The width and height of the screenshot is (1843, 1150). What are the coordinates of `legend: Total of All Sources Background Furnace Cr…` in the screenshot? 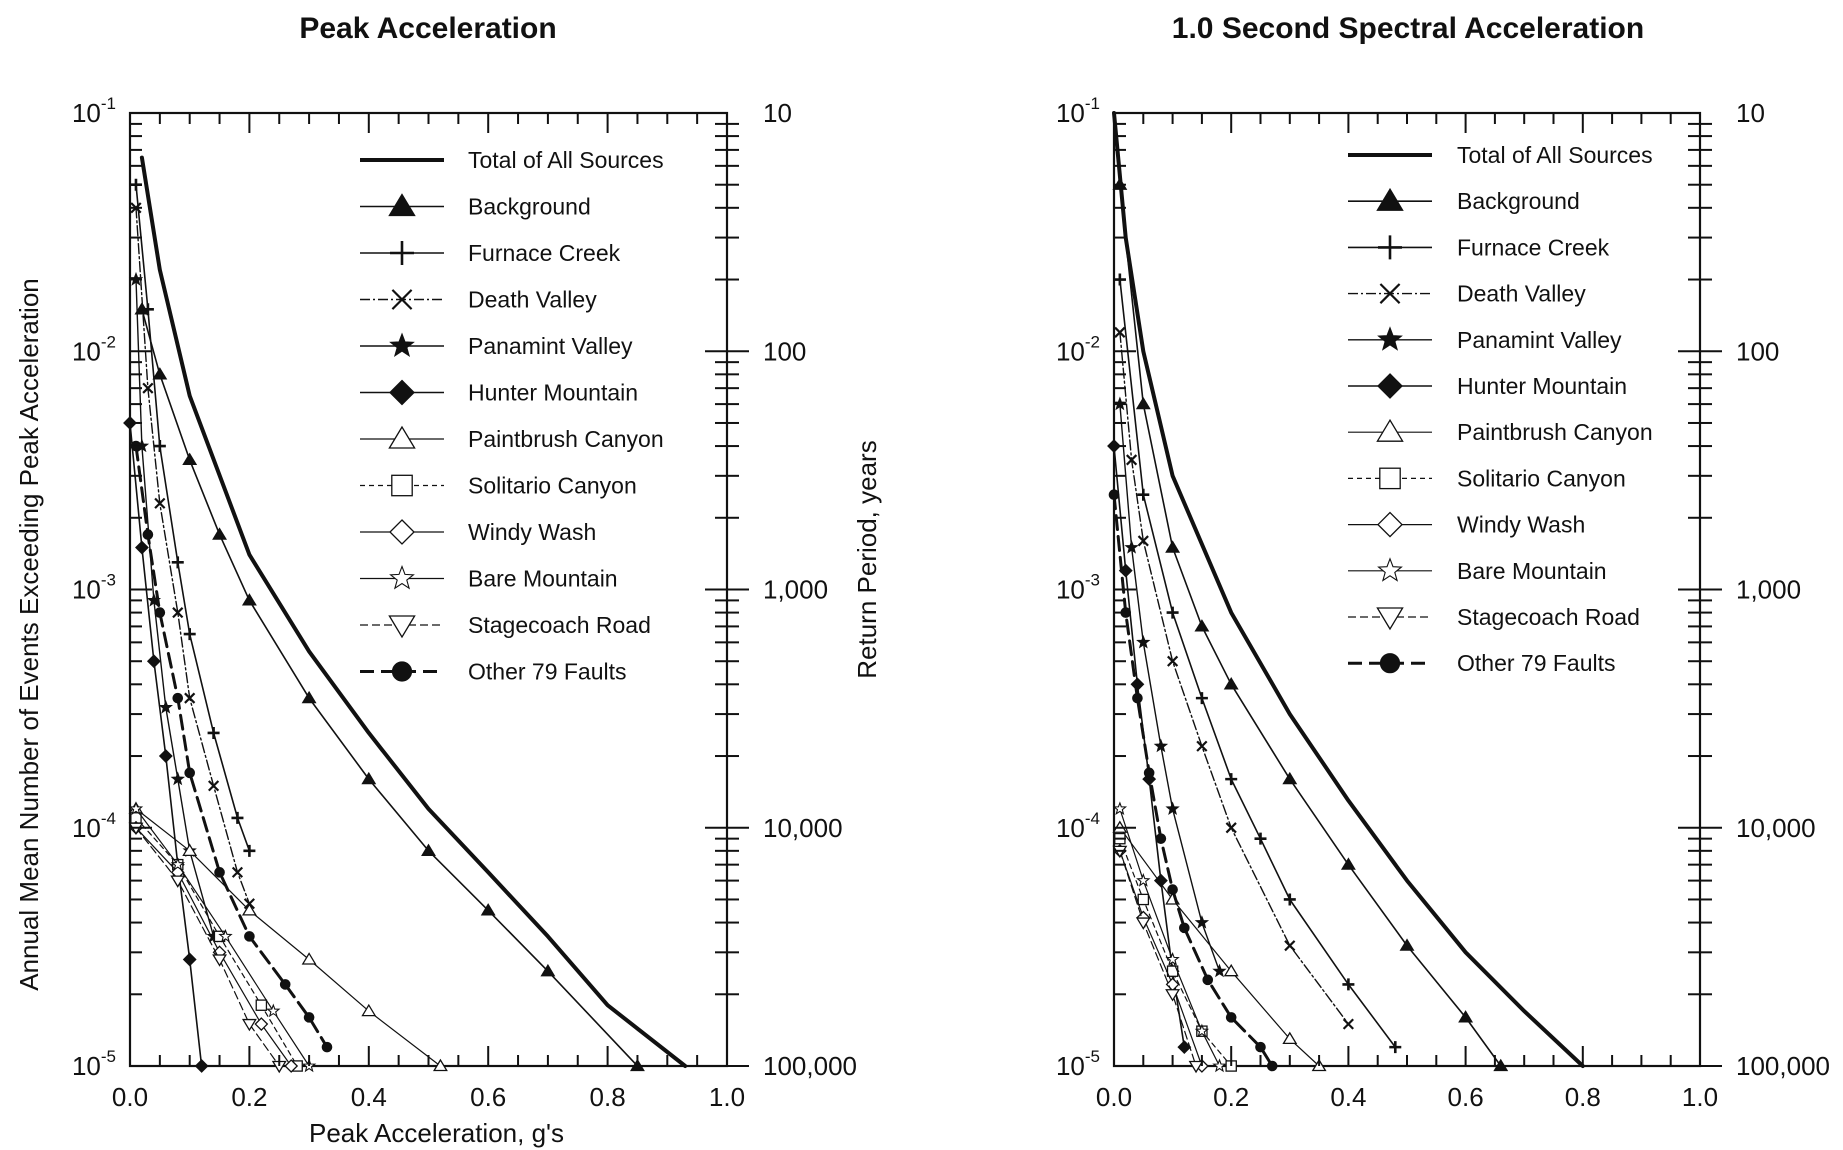 It's located at (1500, 409).